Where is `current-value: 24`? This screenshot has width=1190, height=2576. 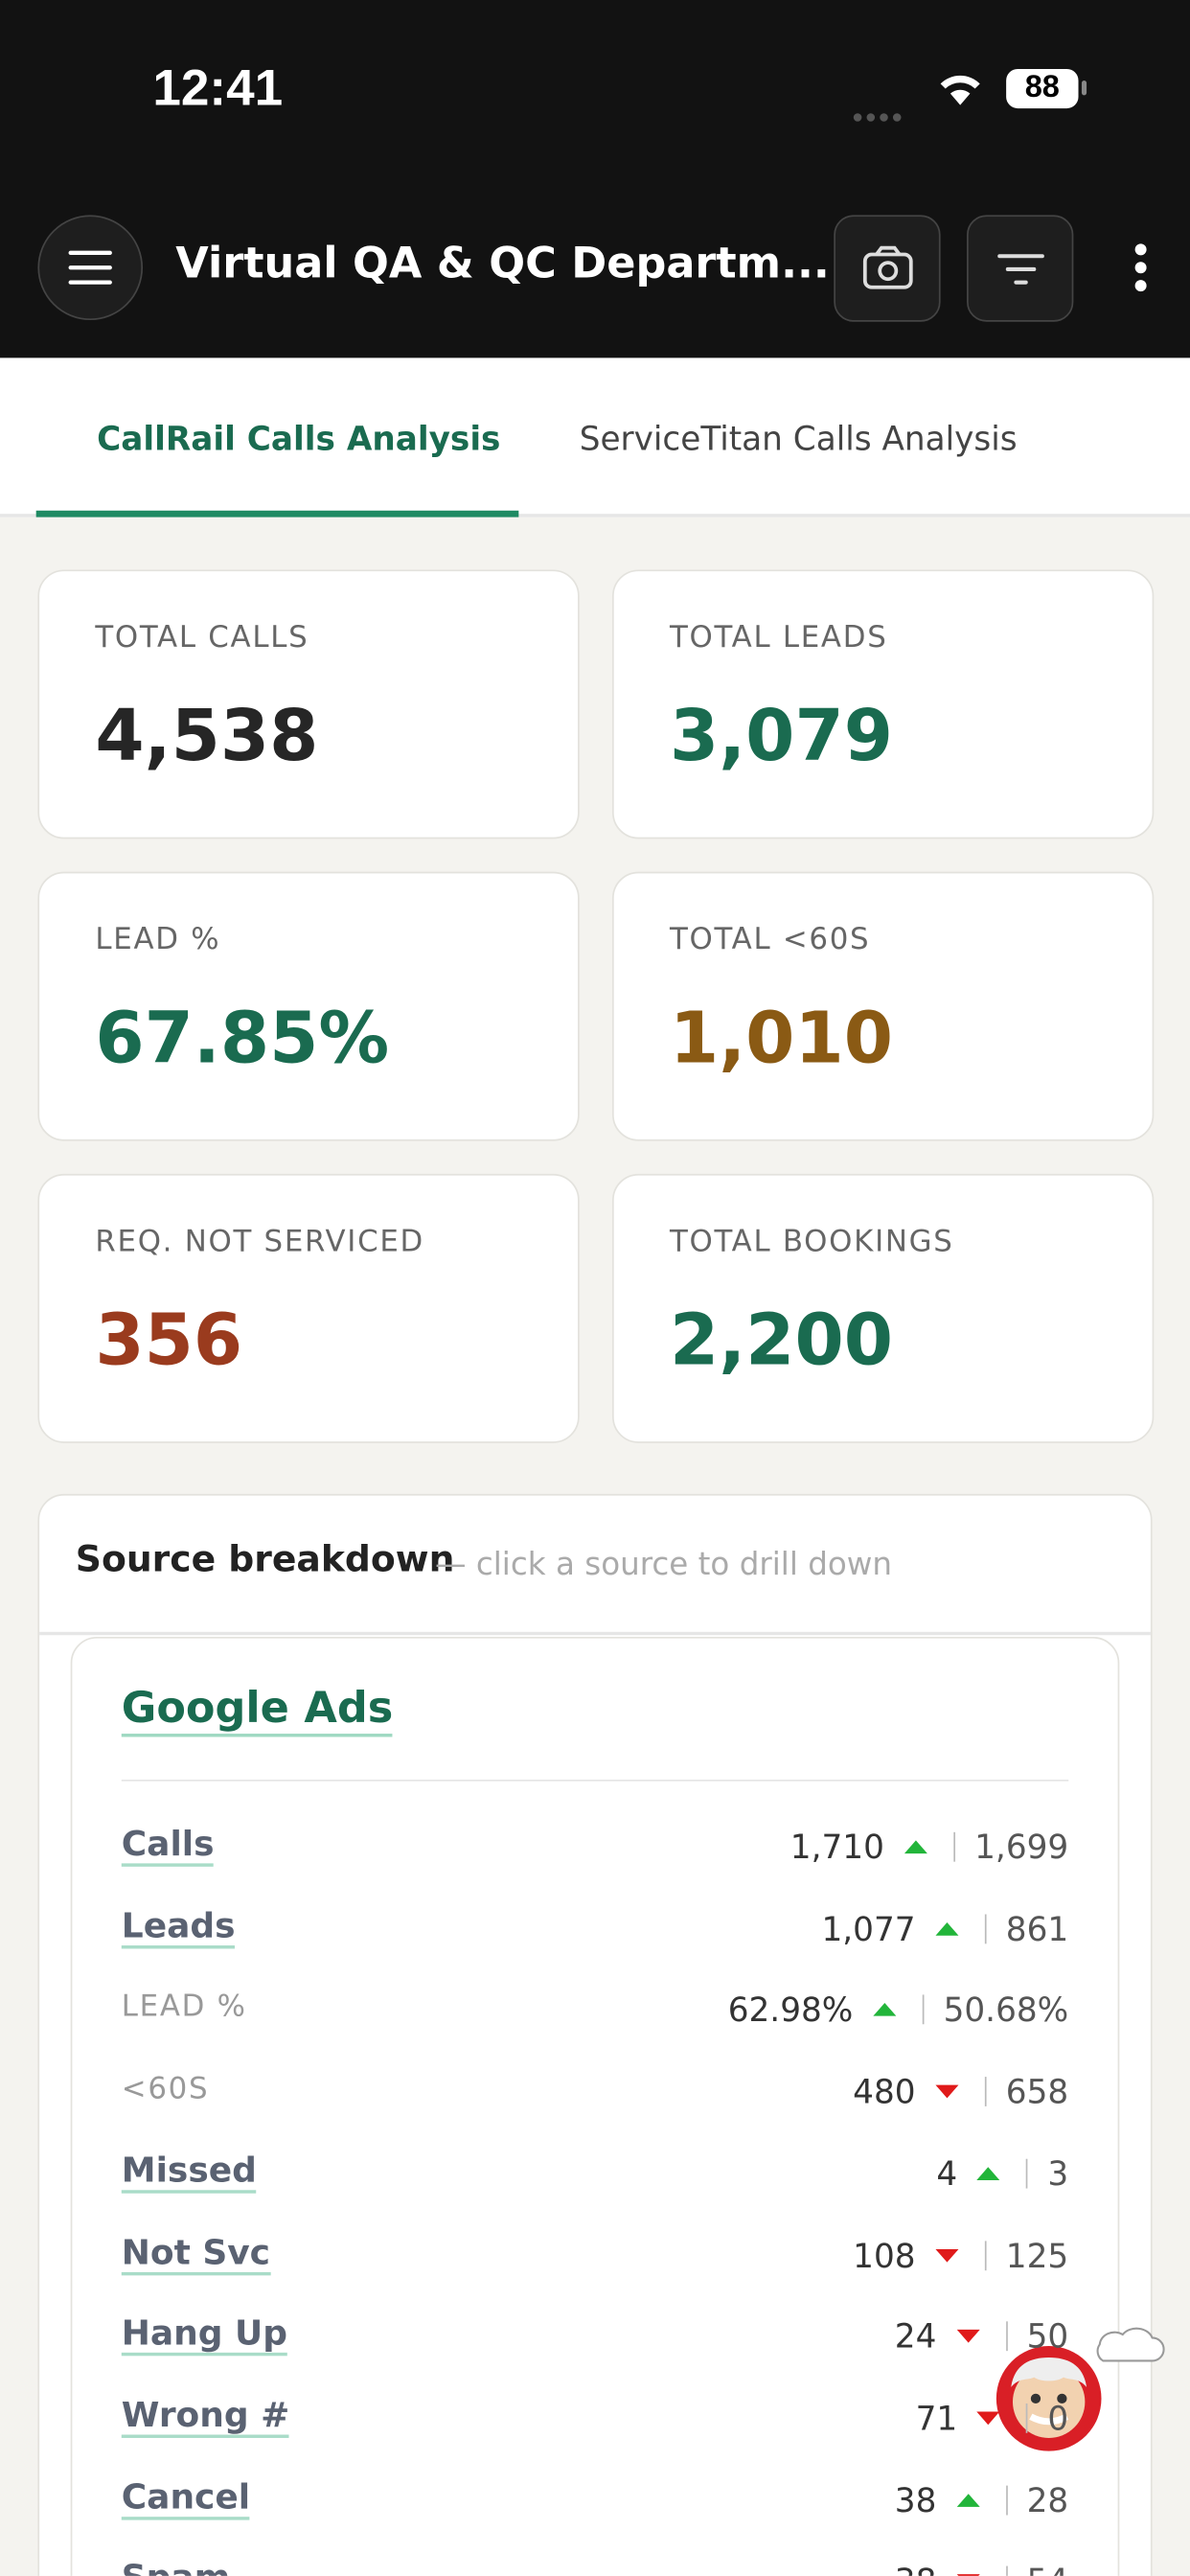 current-value: 24 is located at coordinates (916, 2336).